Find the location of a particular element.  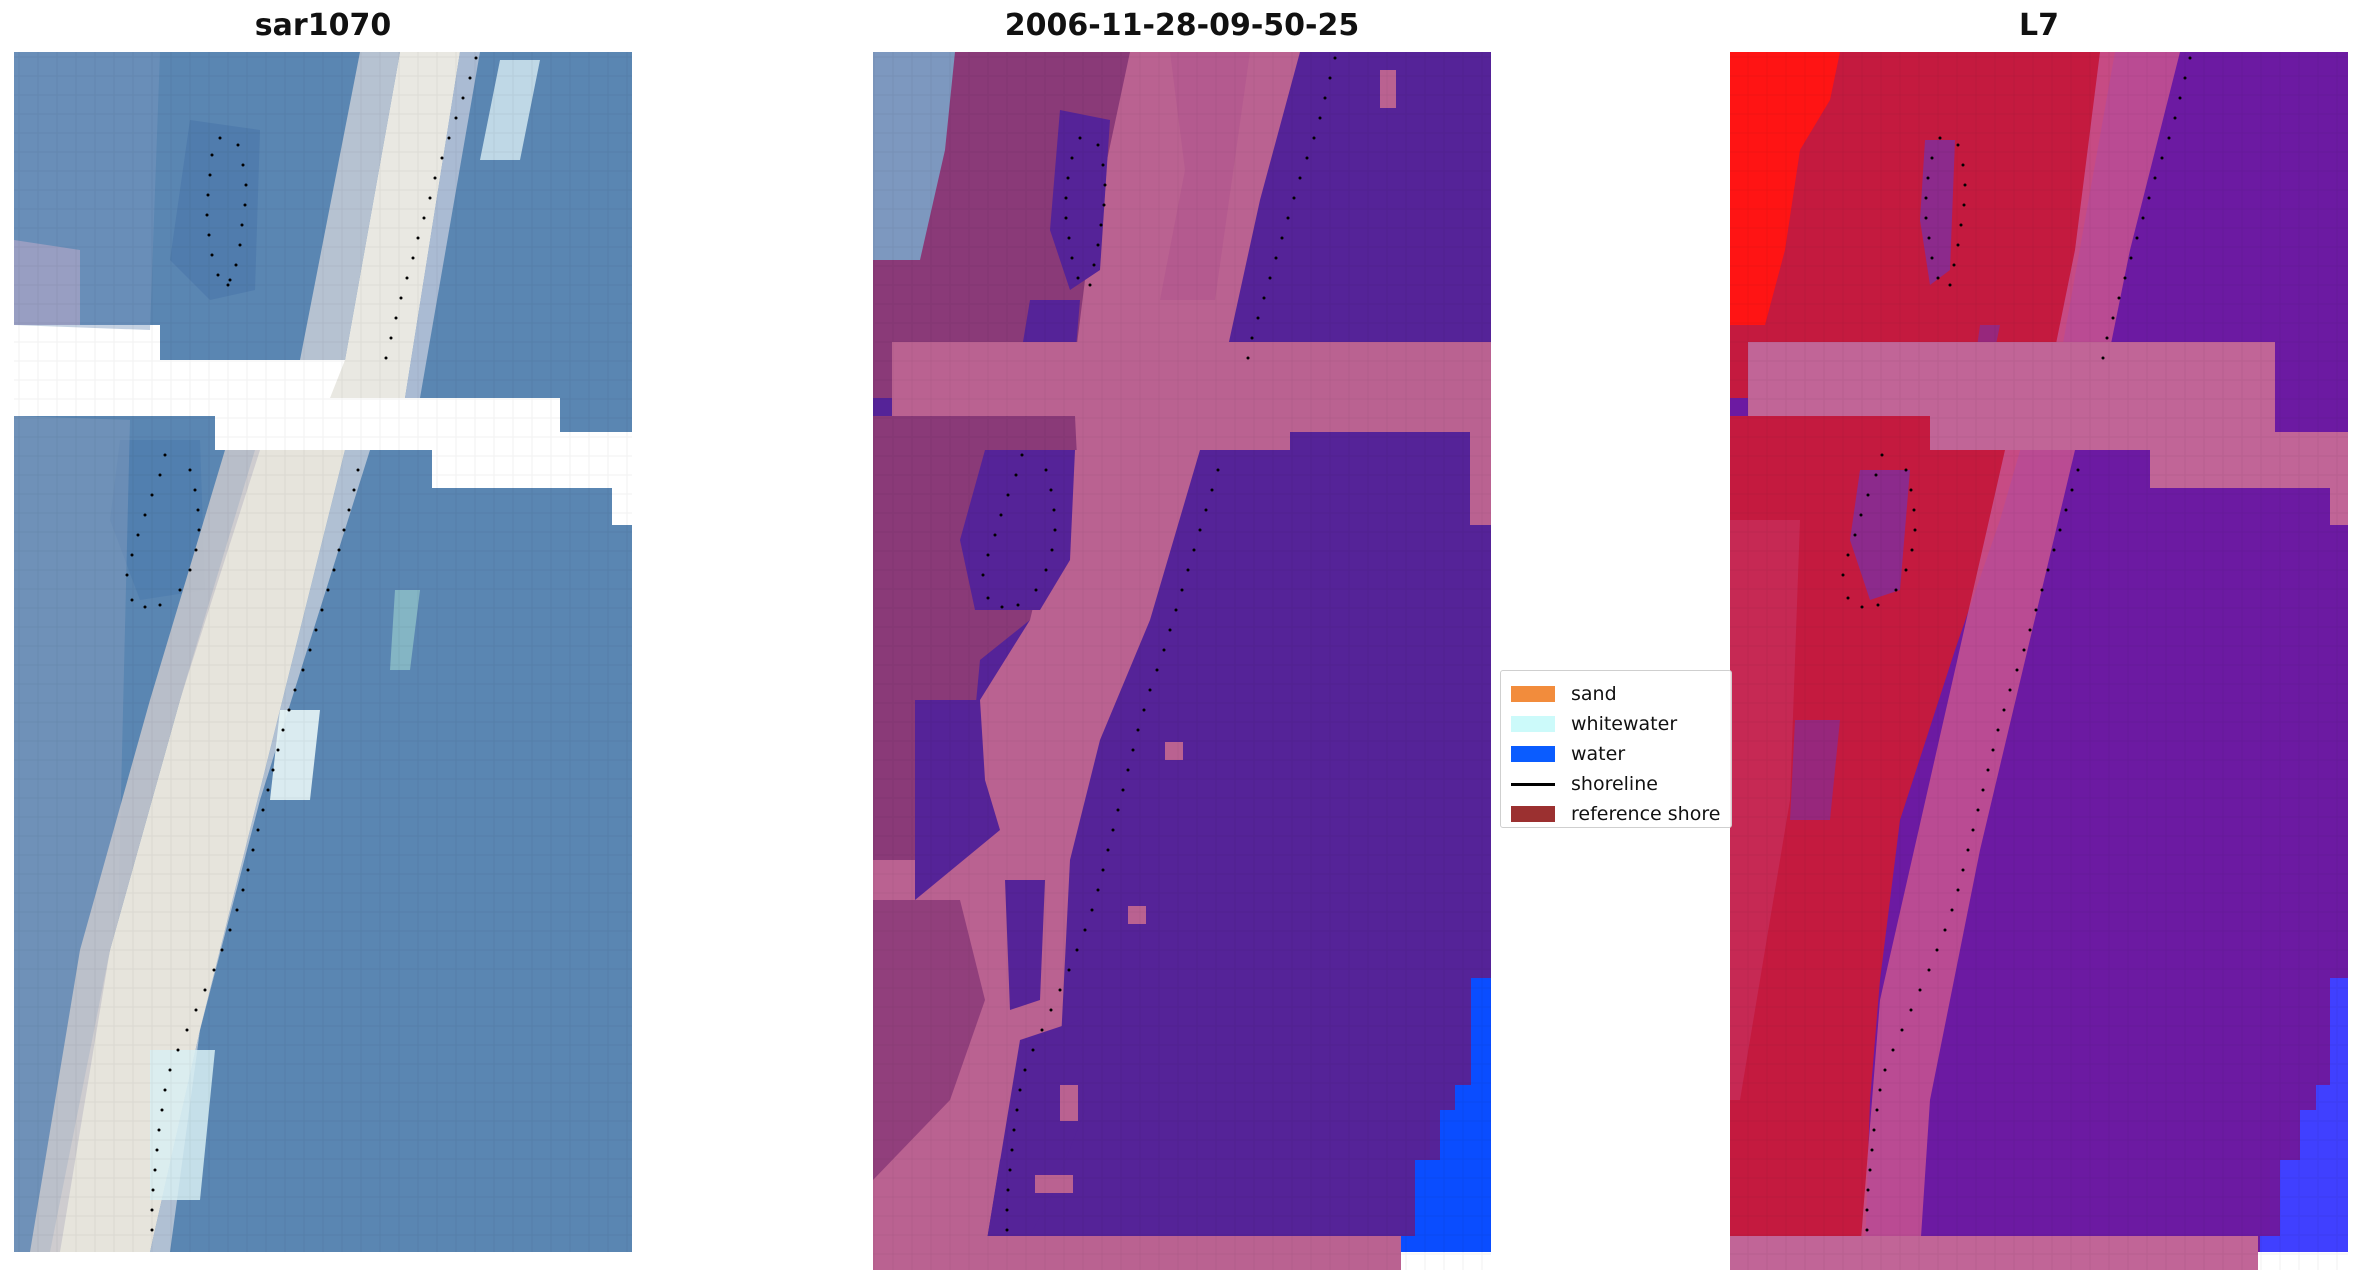

legend-item-whitewater: whitewater is located at coordinates (1616, 724).